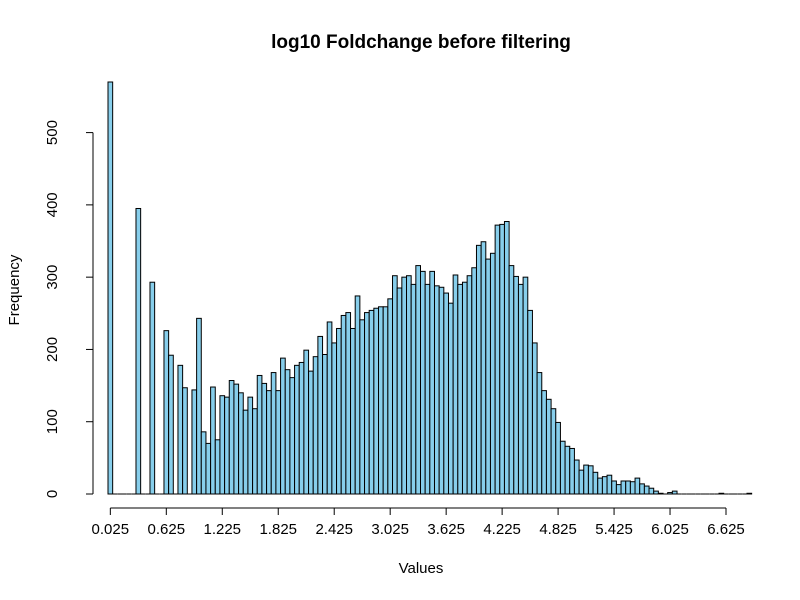 This screenshot has width=800, height=600. Describe the element at coordinates (390, 529) in the screenshot. I see `x-tick-label: 3.025` at that location.